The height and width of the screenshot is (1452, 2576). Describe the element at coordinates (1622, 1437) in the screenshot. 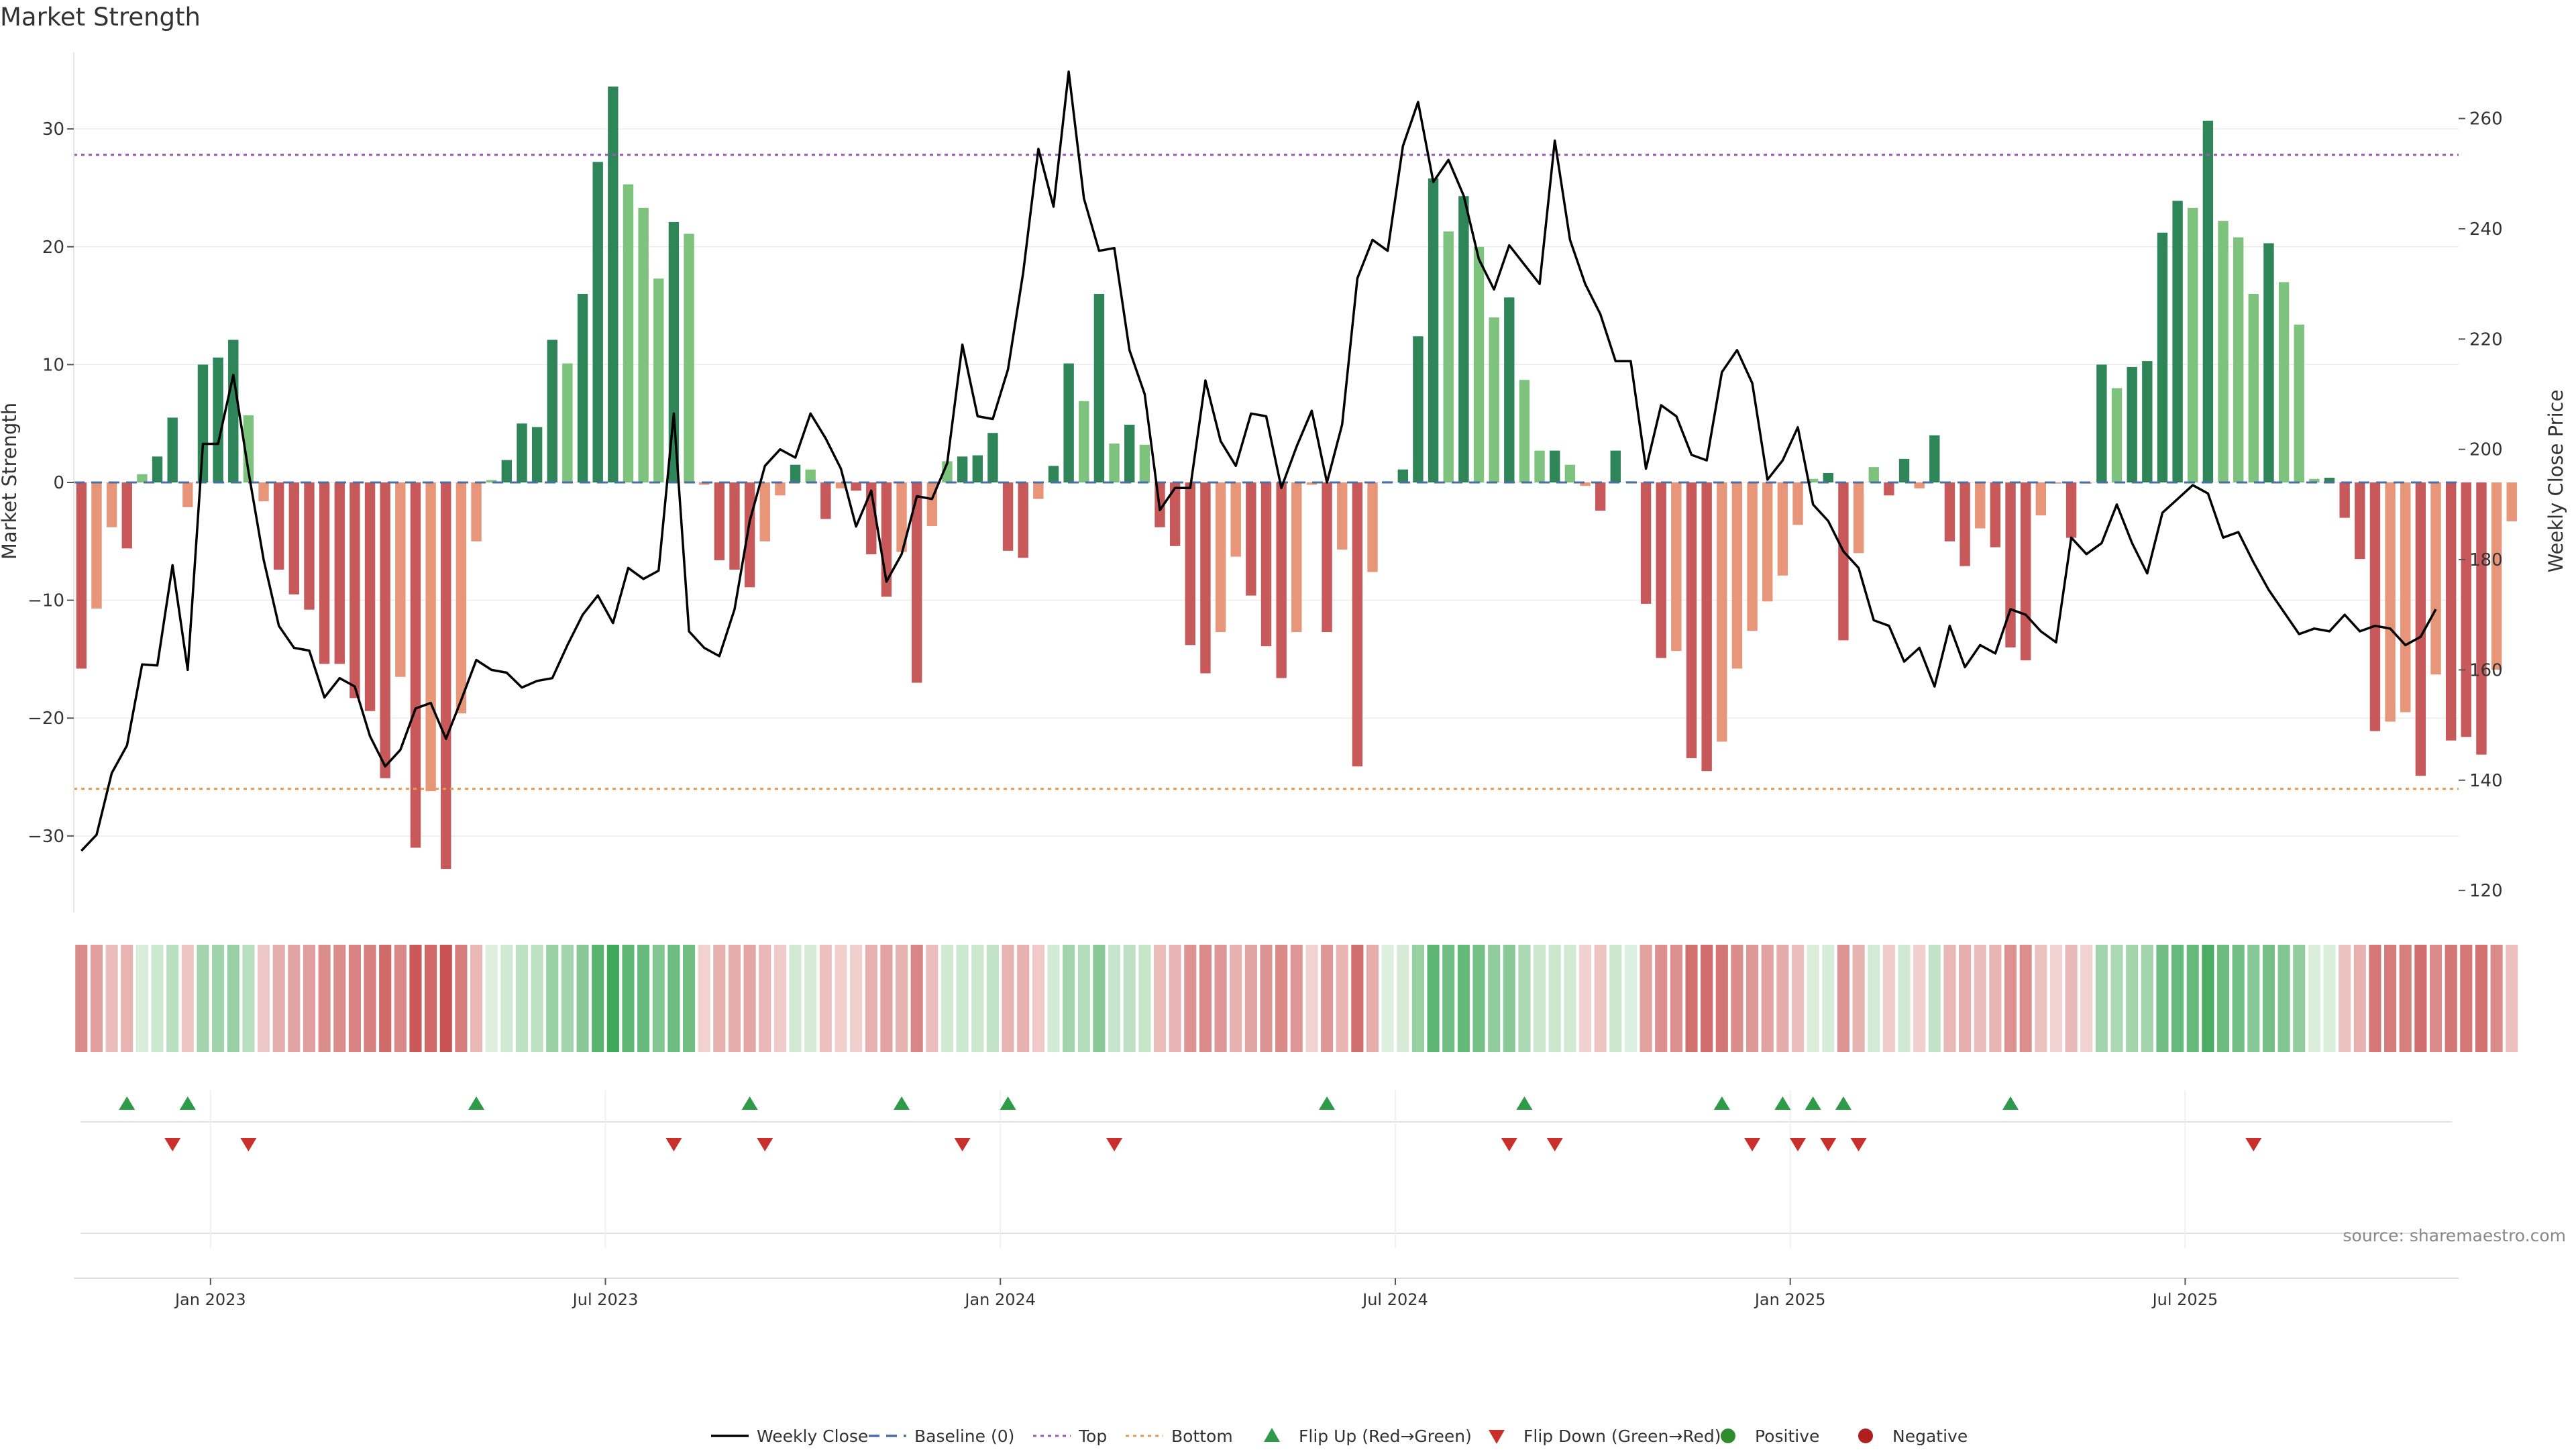

I see `legend-label: Flip Down (Green→Red)` at that location.